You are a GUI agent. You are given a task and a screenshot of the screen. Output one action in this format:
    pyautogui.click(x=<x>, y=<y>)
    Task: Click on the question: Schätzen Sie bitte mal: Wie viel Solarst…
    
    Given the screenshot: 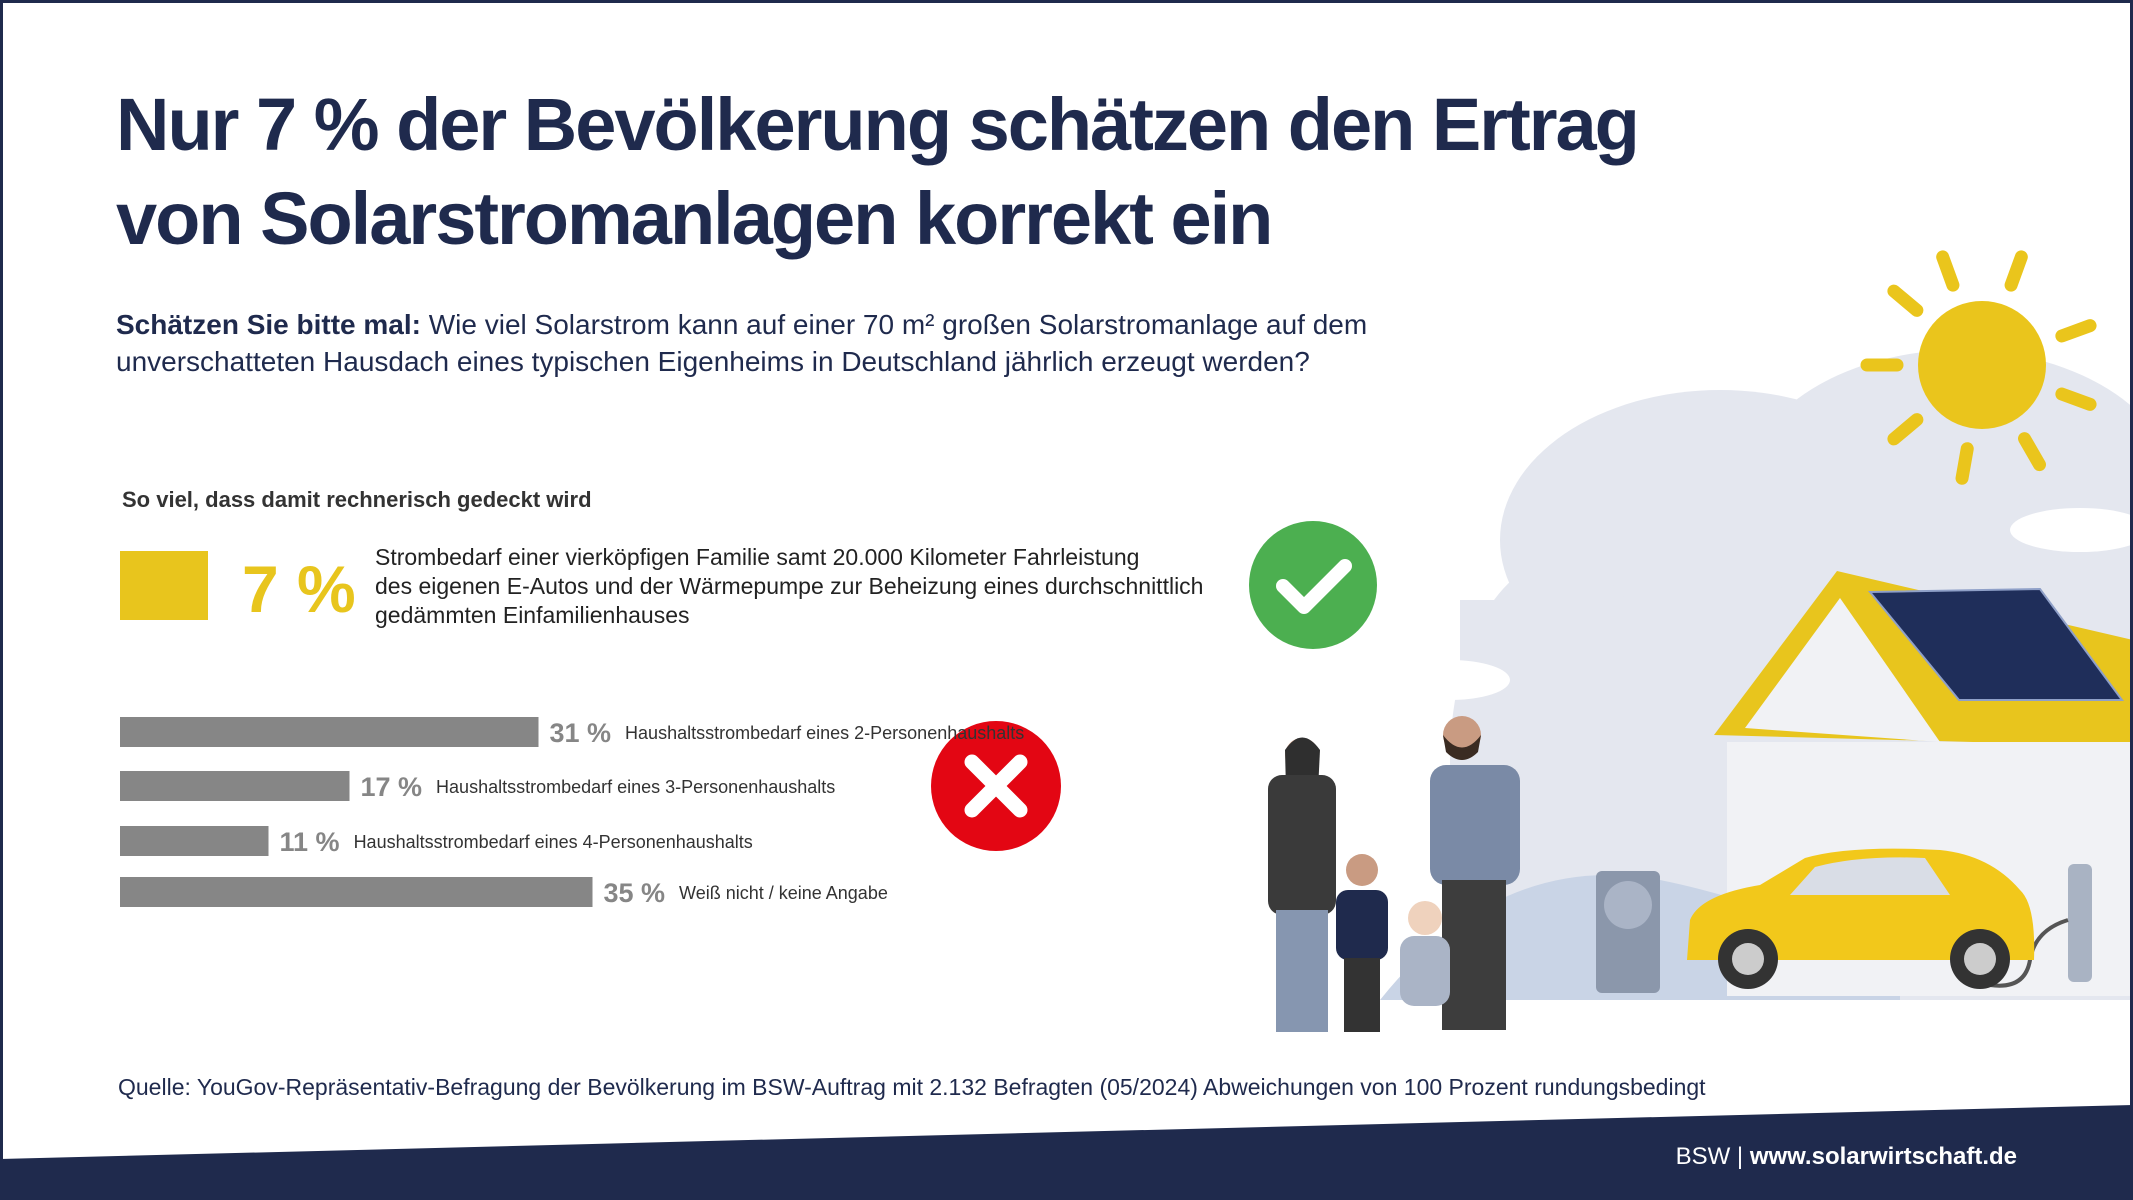 What is the action you would take?
    pyautogui.click(x=741, y=325)
    